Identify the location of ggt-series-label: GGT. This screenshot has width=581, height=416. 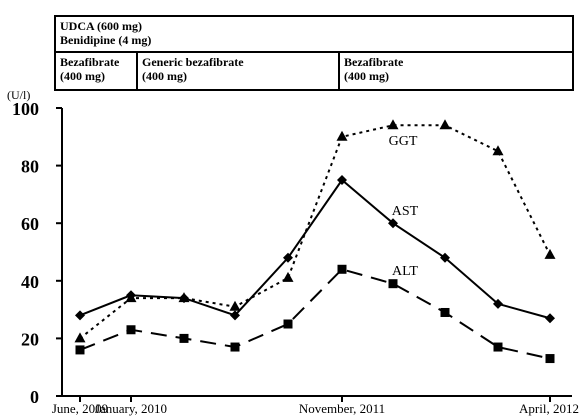
(403, 141).